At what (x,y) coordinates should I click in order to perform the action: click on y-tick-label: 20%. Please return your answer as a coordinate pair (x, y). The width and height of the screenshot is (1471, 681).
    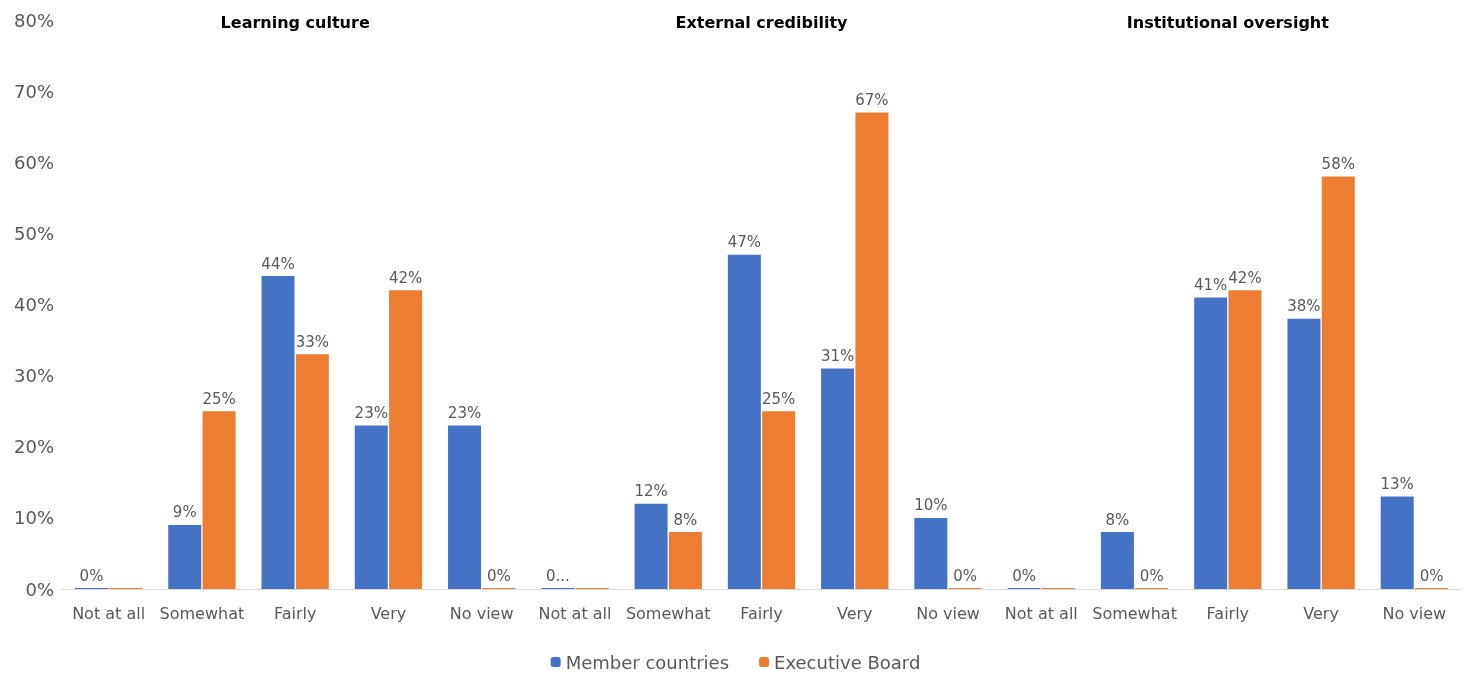
    Looking at the image, I should click on (33, 447).